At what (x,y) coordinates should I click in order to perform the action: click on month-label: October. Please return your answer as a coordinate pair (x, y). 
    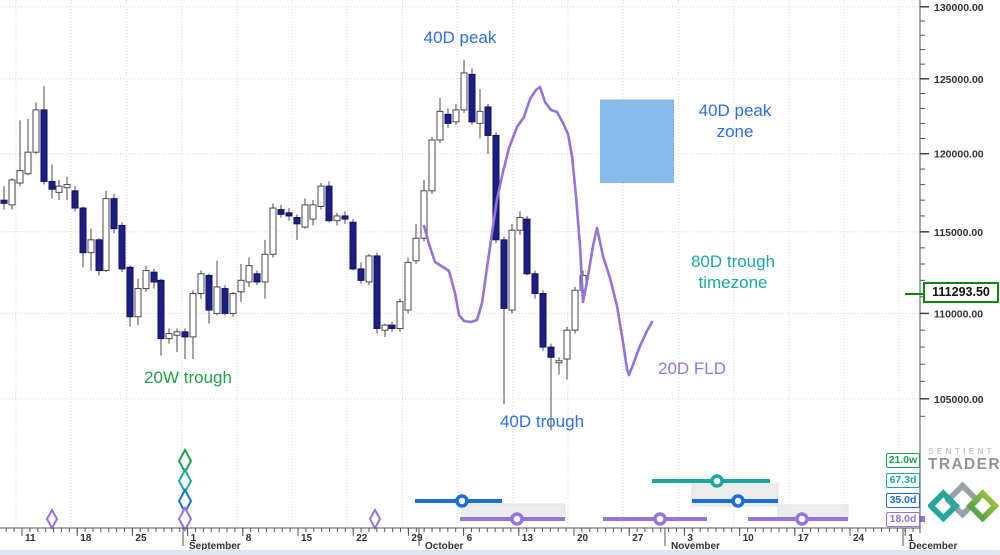
    Looking at the image, I should click on (444, 546).